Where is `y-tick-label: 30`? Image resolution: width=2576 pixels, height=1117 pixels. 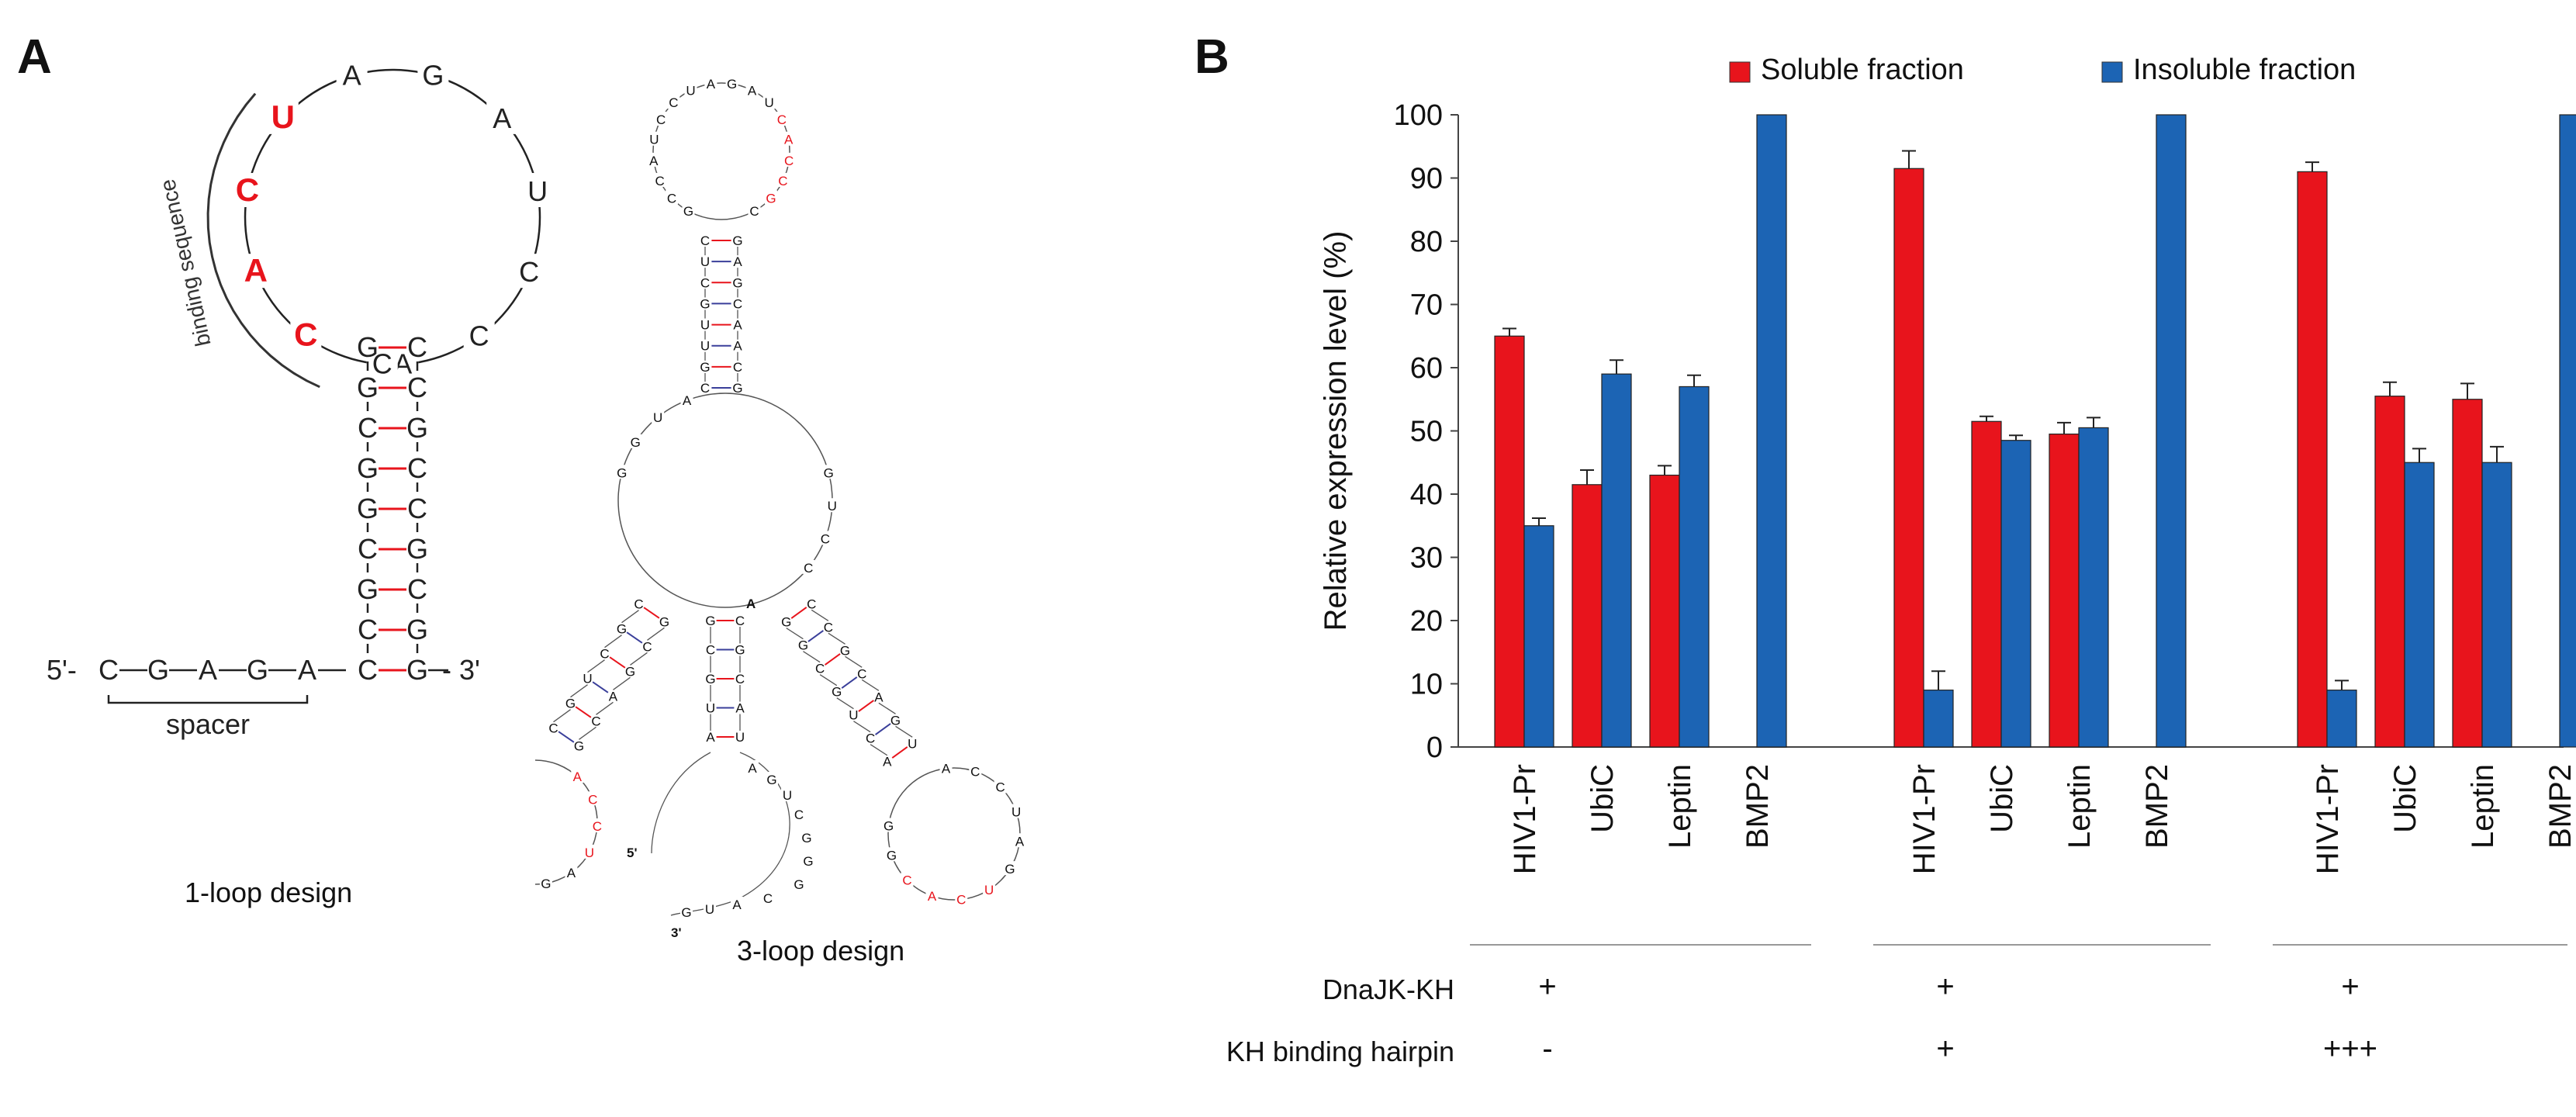
y-tick-label: 30 is located at coordinates (1426, 558).